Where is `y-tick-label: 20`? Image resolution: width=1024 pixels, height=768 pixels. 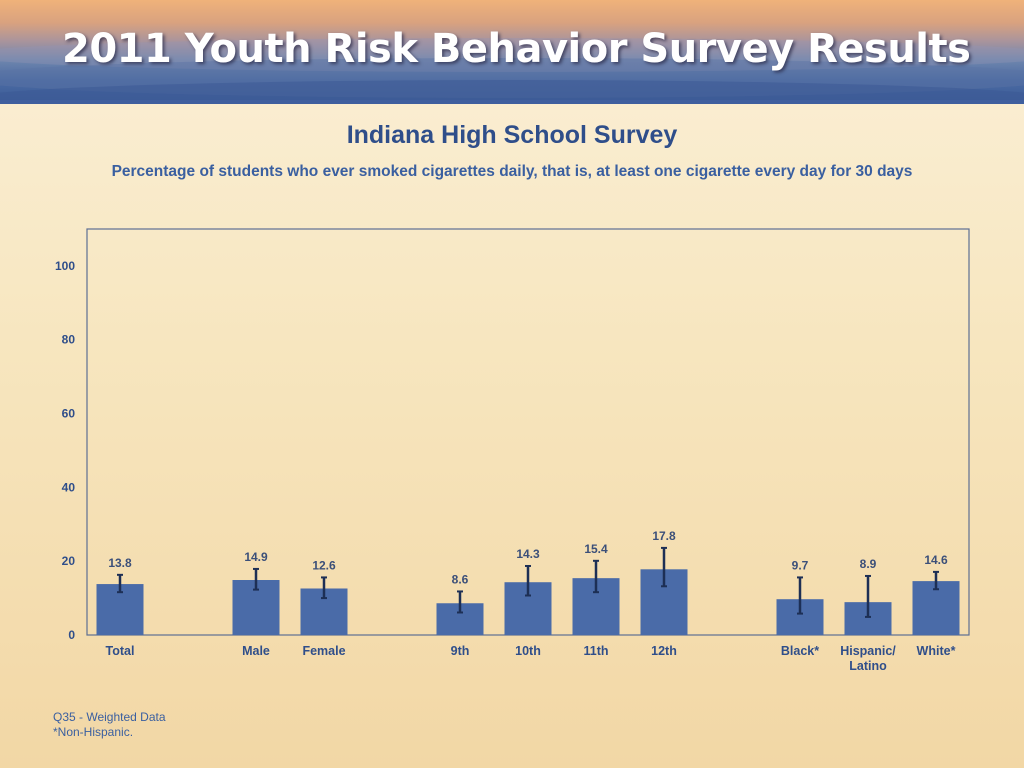
y-tick-label: 20 is located at coordinates (69, 561).